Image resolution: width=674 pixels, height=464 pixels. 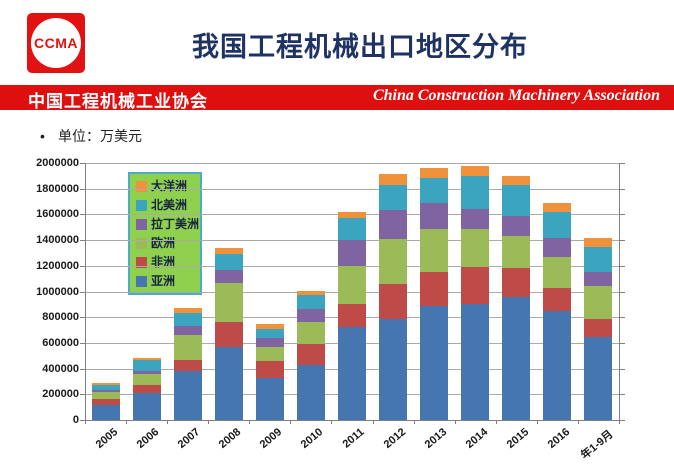 I want to click on y-tick-label: 1200000, so click(x=57, y=266).